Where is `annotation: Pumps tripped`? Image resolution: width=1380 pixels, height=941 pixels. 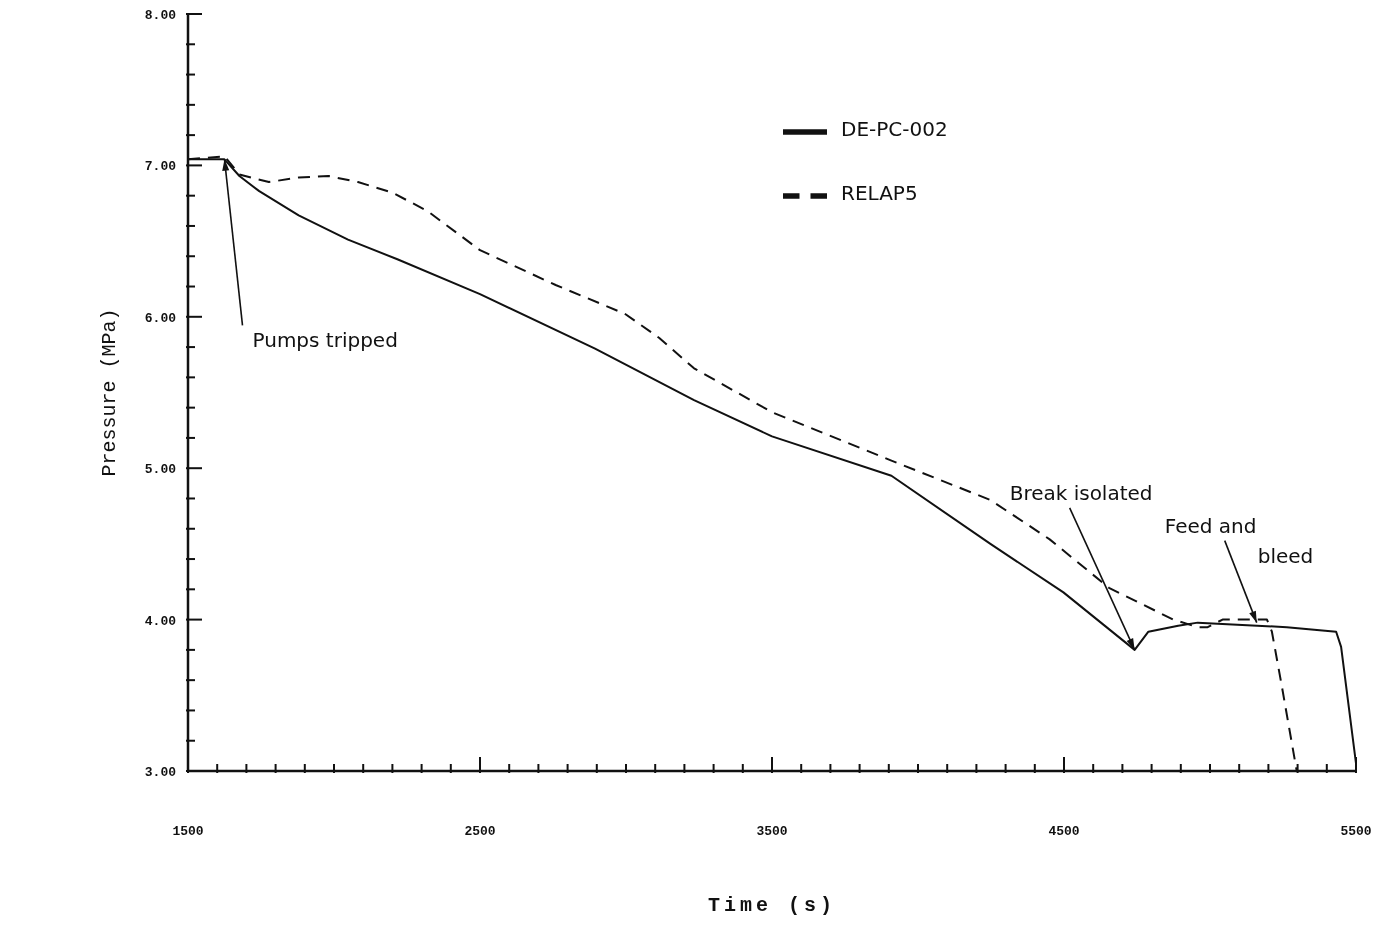
annotation: Pumps tripped is located at coordinates (325, 340).